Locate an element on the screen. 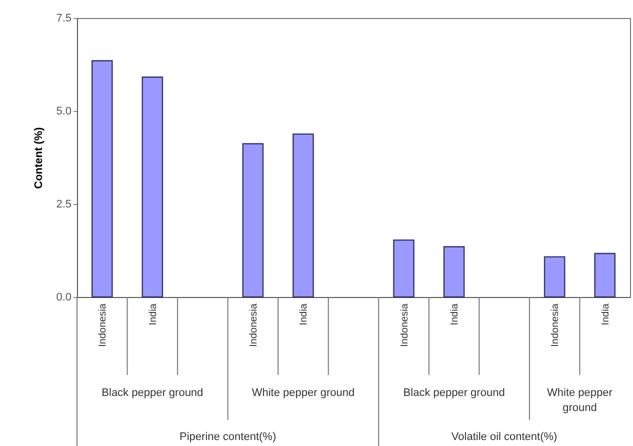  text: Piperine content(%) is located at coordinates (228, 437).